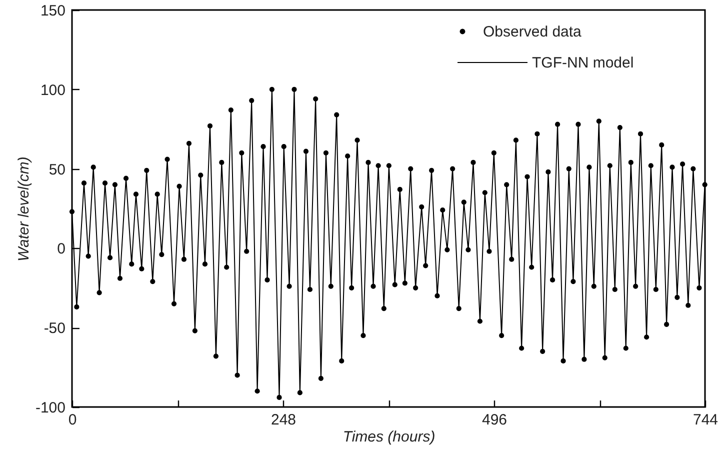 This screenshot has height=465, width=719. I want to click on legend-label: TGF-NN model, so click(583, 63).